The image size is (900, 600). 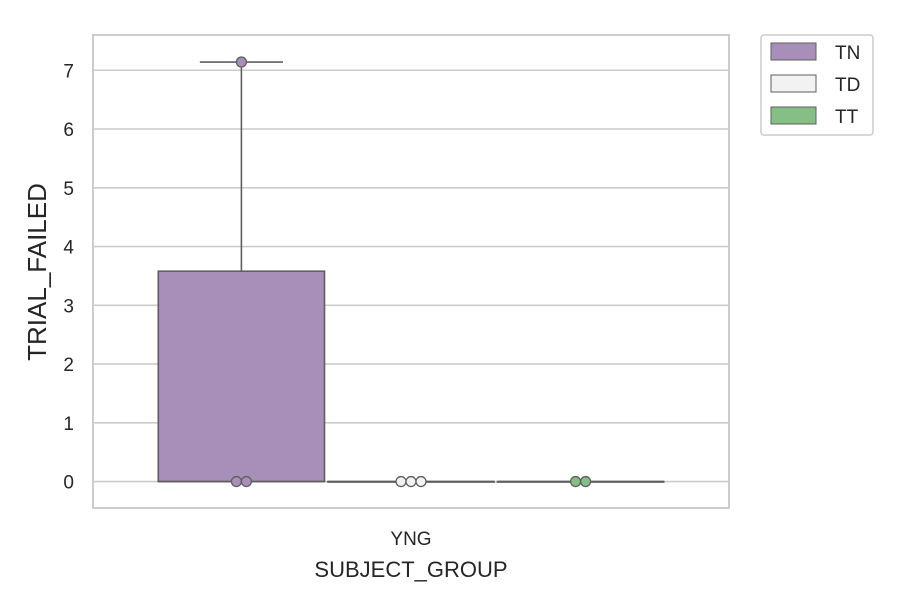 What do you see at coordinates (793, 115) in the screenshot?
I see `legend-swatch-tt` at bounding box center [793, 115].